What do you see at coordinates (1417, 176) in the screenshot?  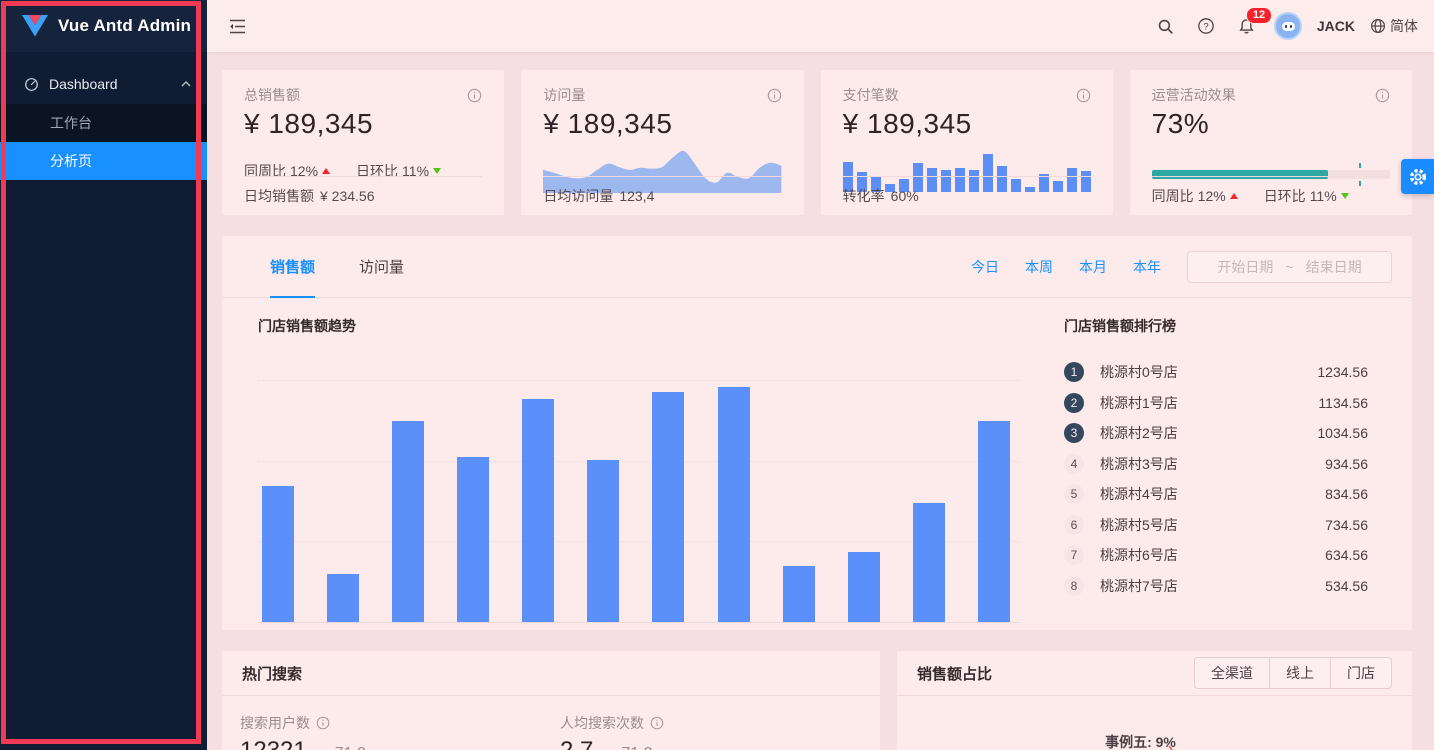 I see `settings-button` at bounding box center [1417, 176].